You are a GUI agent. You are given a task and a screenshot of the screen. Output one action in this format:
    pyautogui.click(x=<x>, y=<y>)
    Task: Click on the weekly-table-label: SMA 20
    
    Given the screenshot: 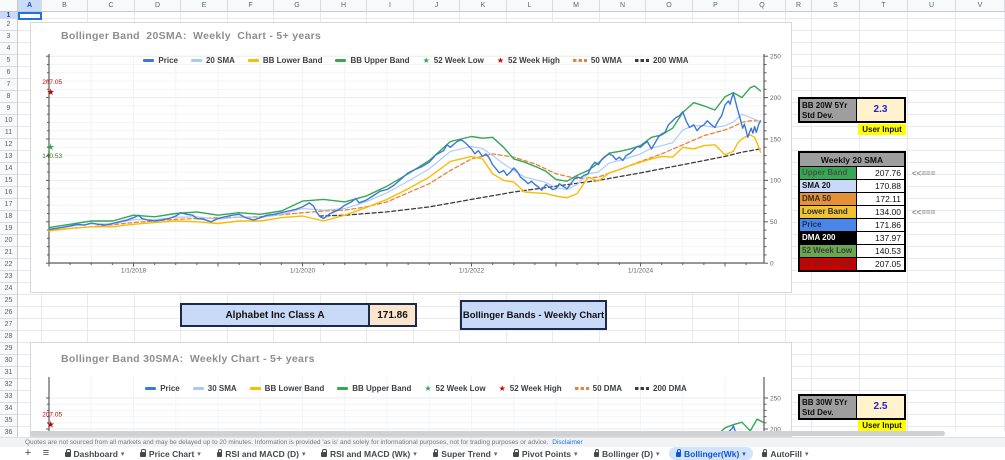 What is the action you would take?
    pyautogui.click(x=828, y=186)
    